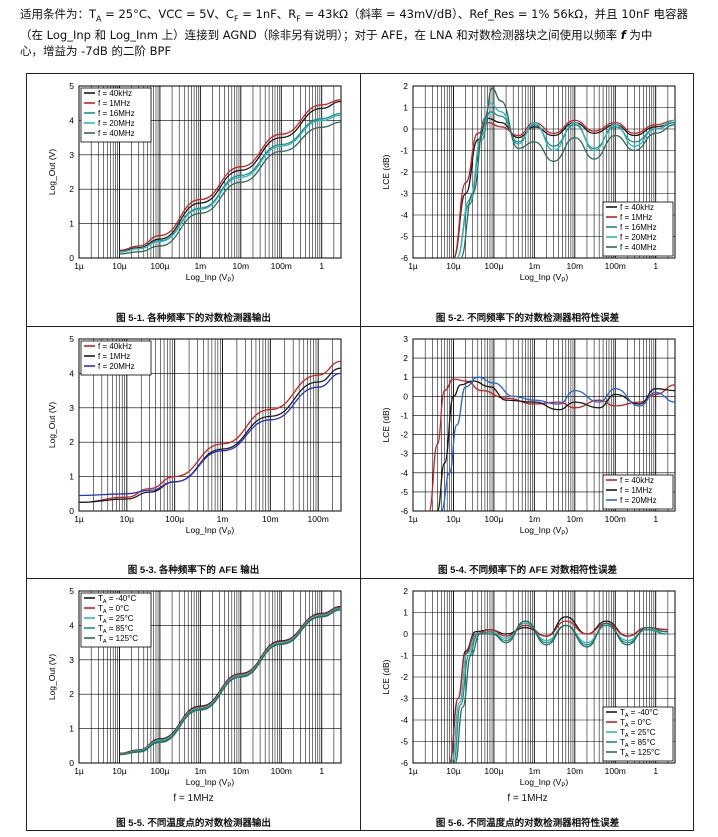 Image resolution: width=718 pixels, height=837 pixels. What do you see at coordinates (404, 454) in the screenshot?
I see `y-tick-label: -3` at bounding box center [404, 454].